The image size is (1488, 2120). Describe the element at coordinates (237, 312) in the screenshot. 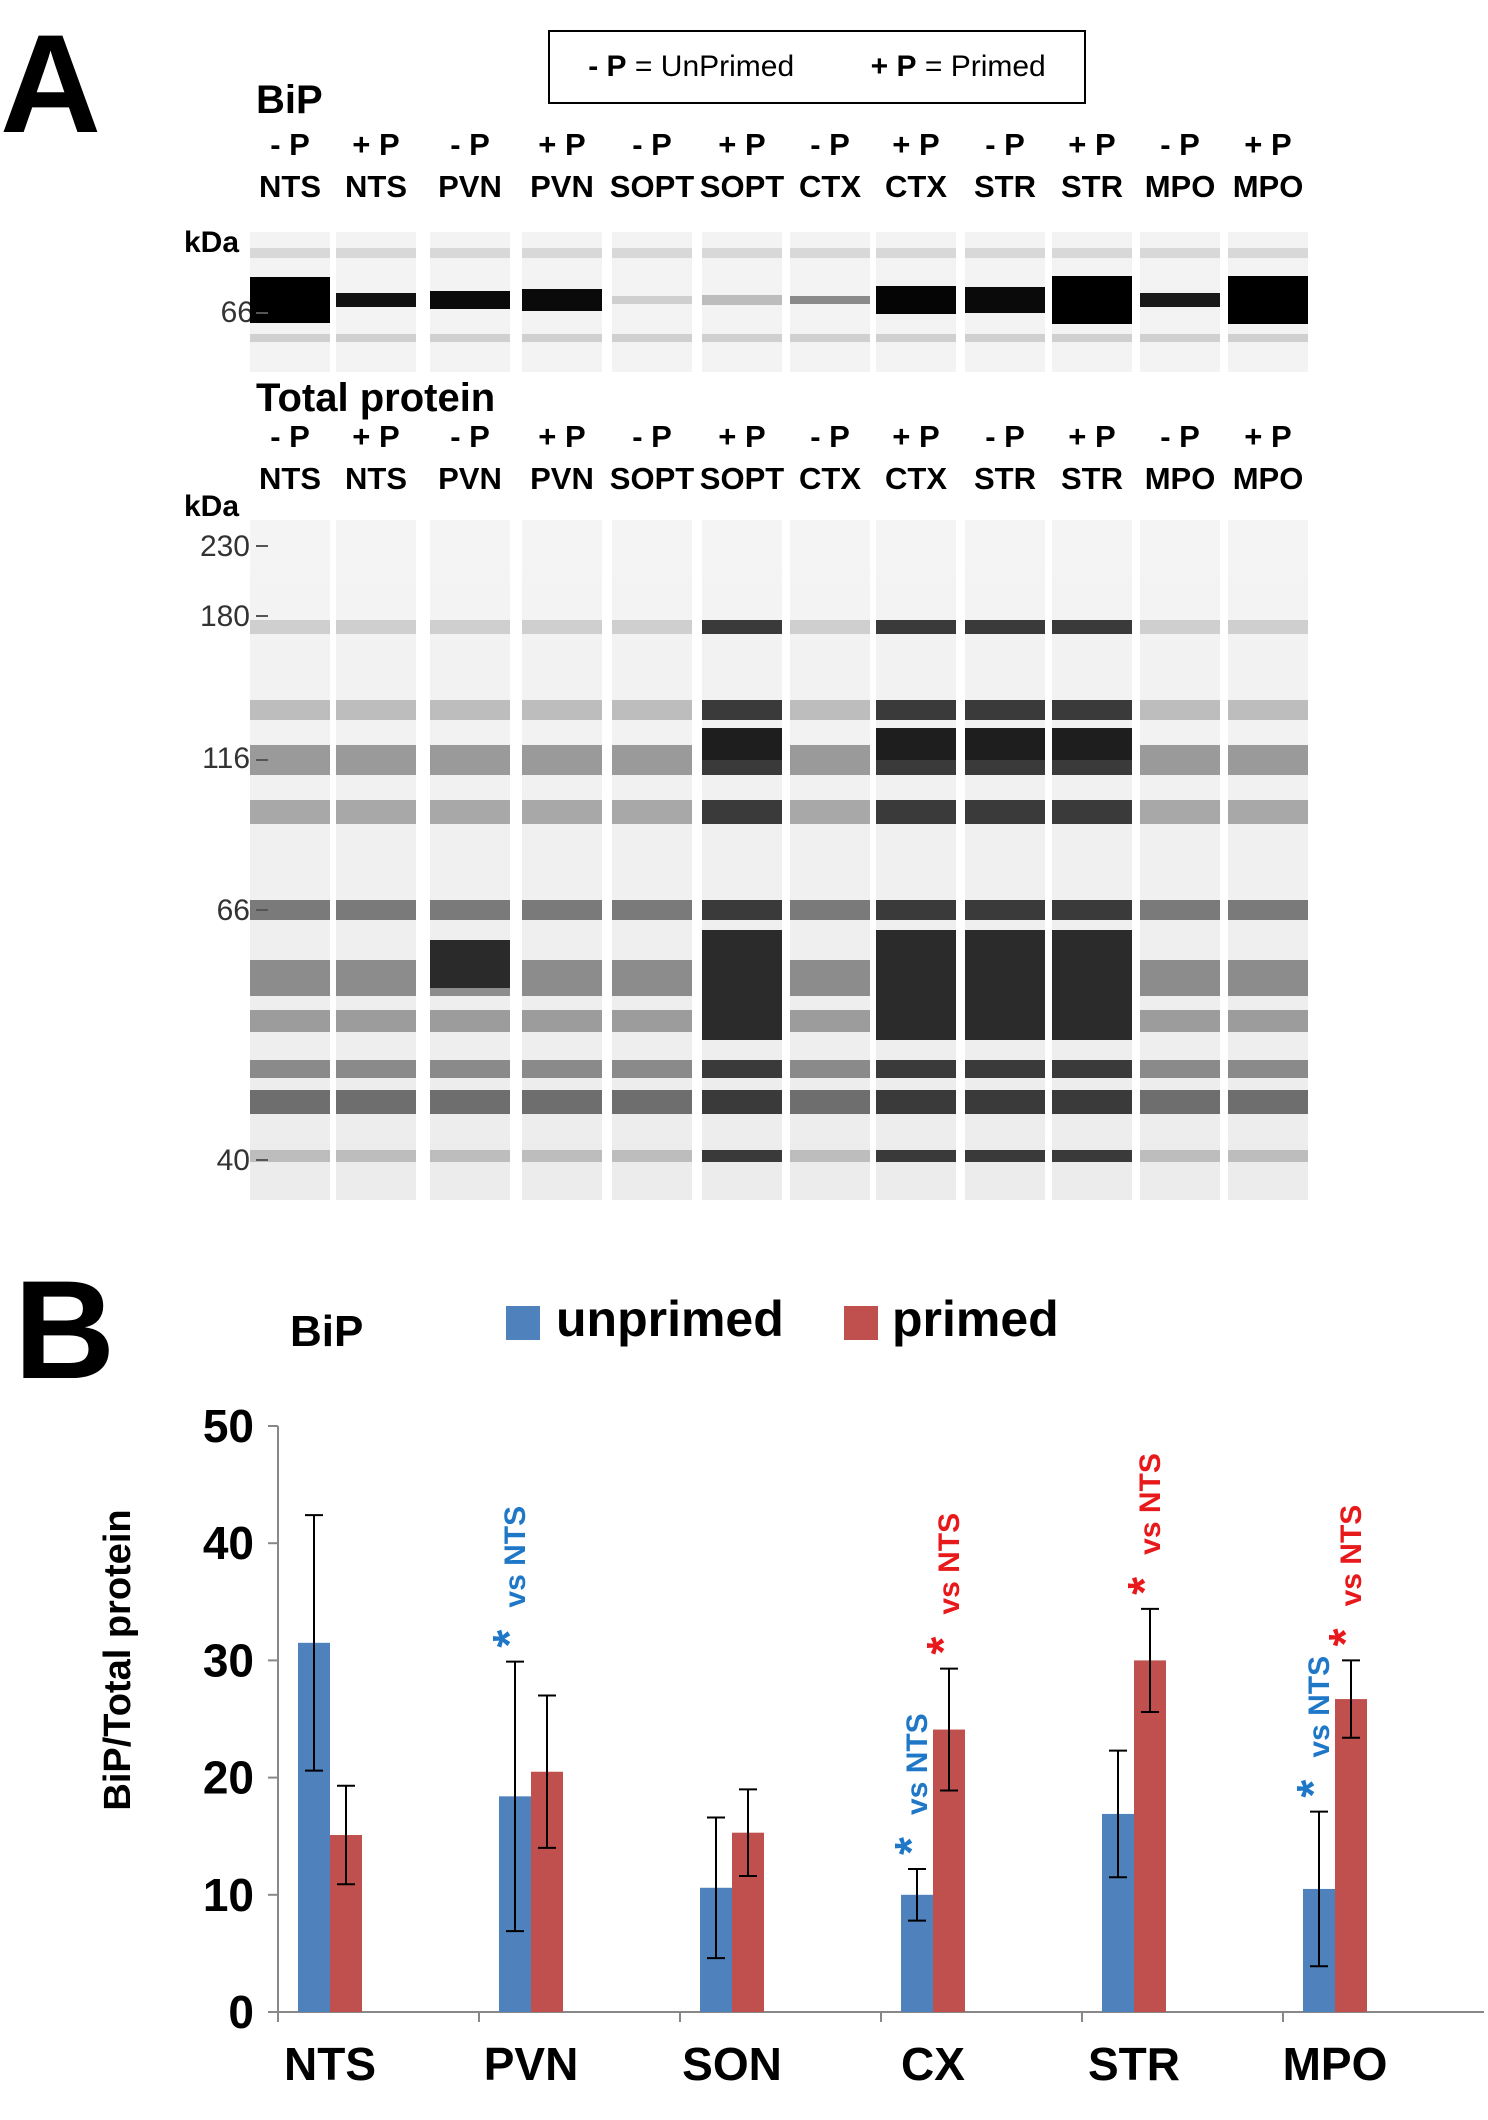

I see `bip-marker-66: 66` at that location.